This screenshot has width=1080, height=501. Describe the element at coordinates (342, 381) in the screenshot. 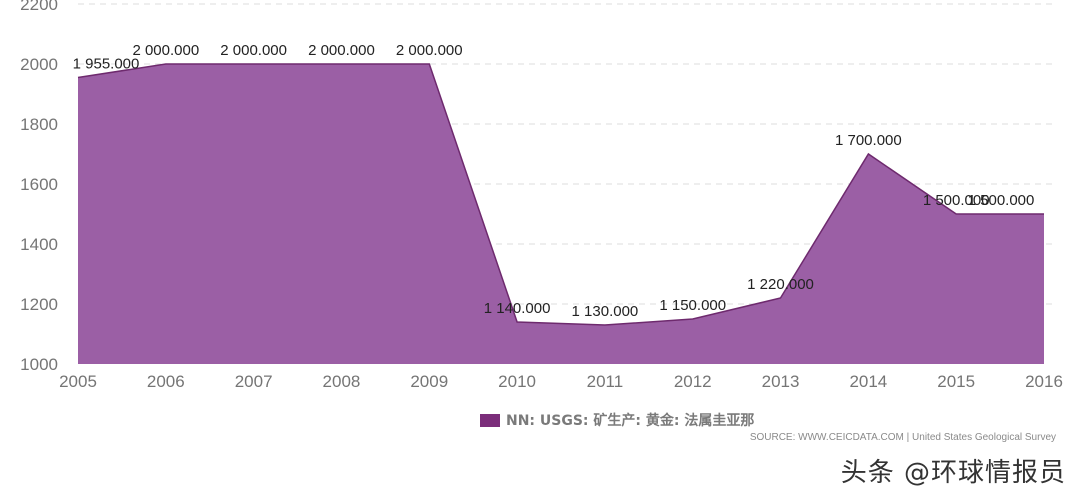

I see `x-tick-label: 2008` at that location.